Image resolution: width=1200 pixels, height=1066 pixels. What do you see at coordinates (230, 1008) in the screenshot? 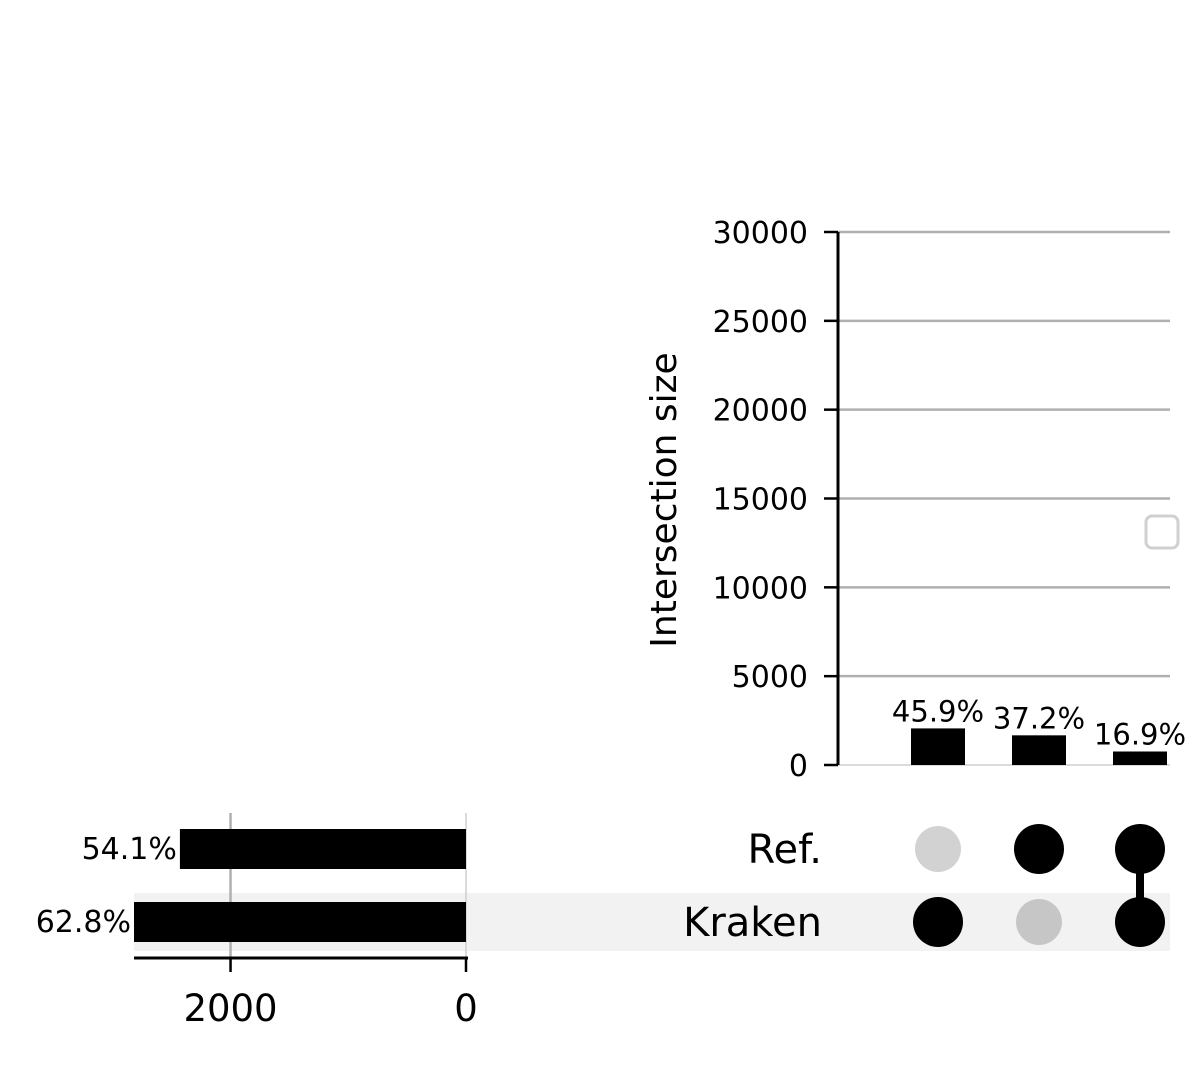
I see `set-size-x-tick-label: 2000` at bounding box center [230, 1008].